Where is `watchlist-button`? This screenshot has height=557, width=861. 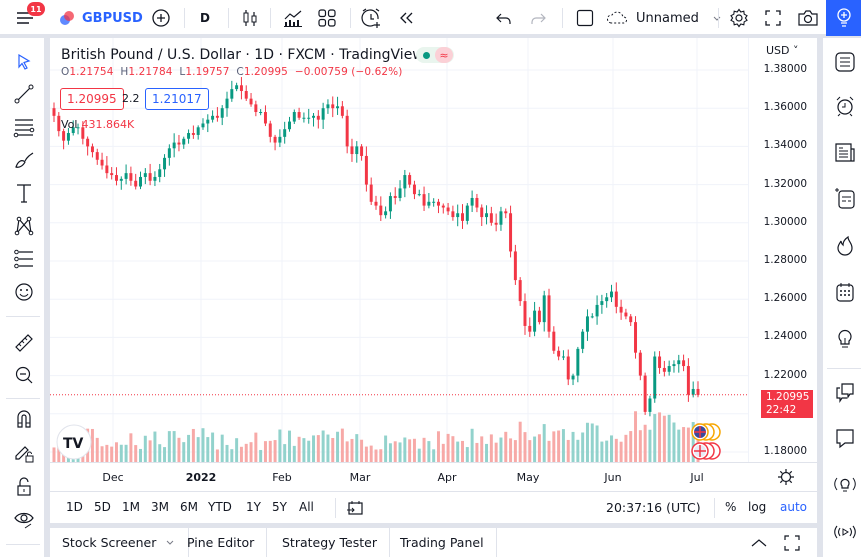
watchlist-button is located at coordinates (845, 62).